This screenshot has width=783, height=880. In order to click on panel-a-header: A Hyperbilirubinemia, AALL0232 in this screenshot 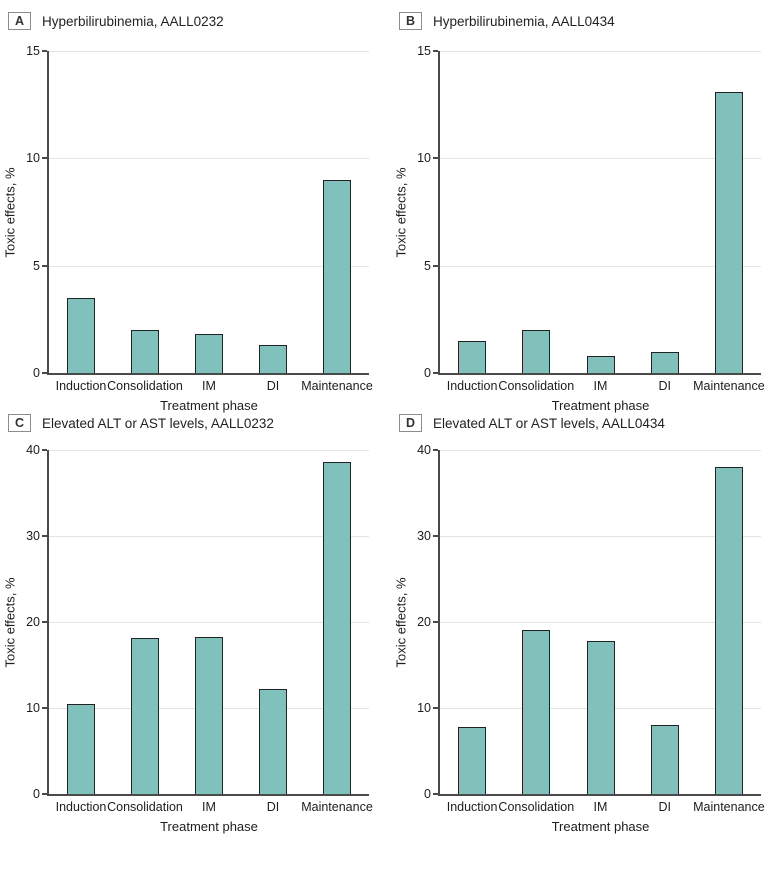, I will do `click(195, 21)`.